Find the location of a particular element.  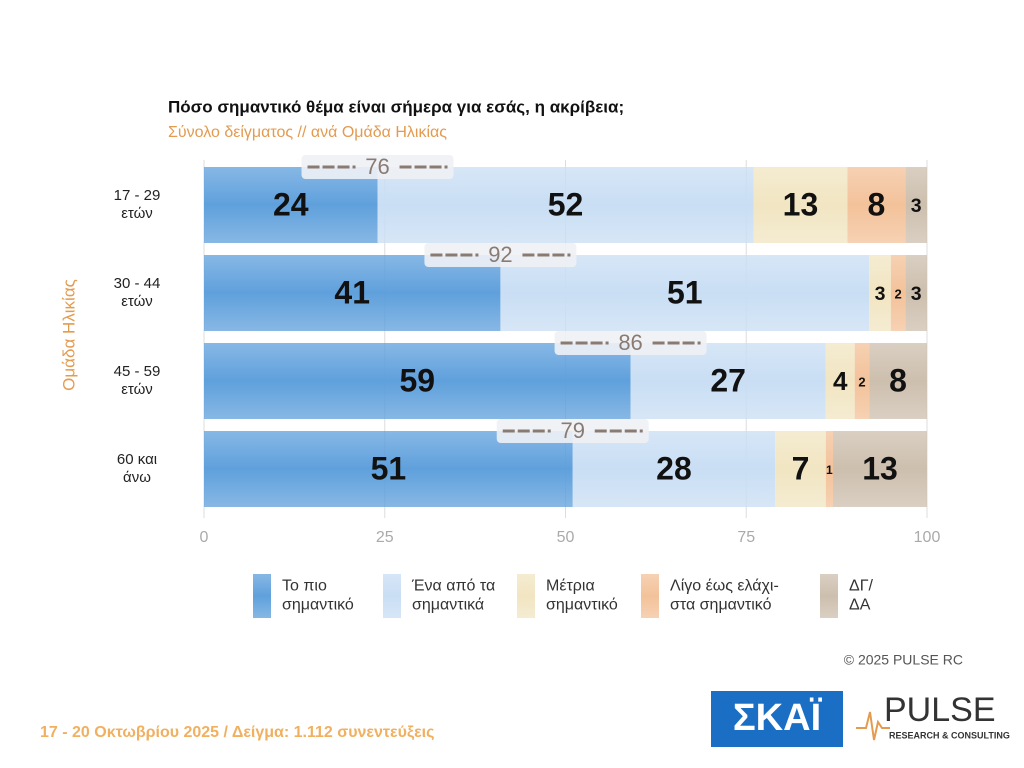

value-label: 4 is located at coordinates (840, 381).